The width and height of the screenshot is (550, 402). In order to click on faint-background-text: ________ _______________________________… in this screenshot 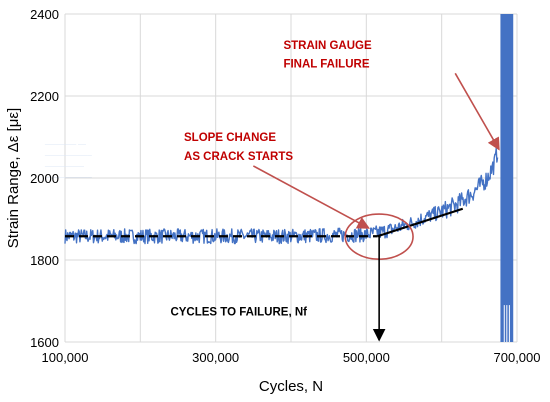, I will do `click(68, 158)`.